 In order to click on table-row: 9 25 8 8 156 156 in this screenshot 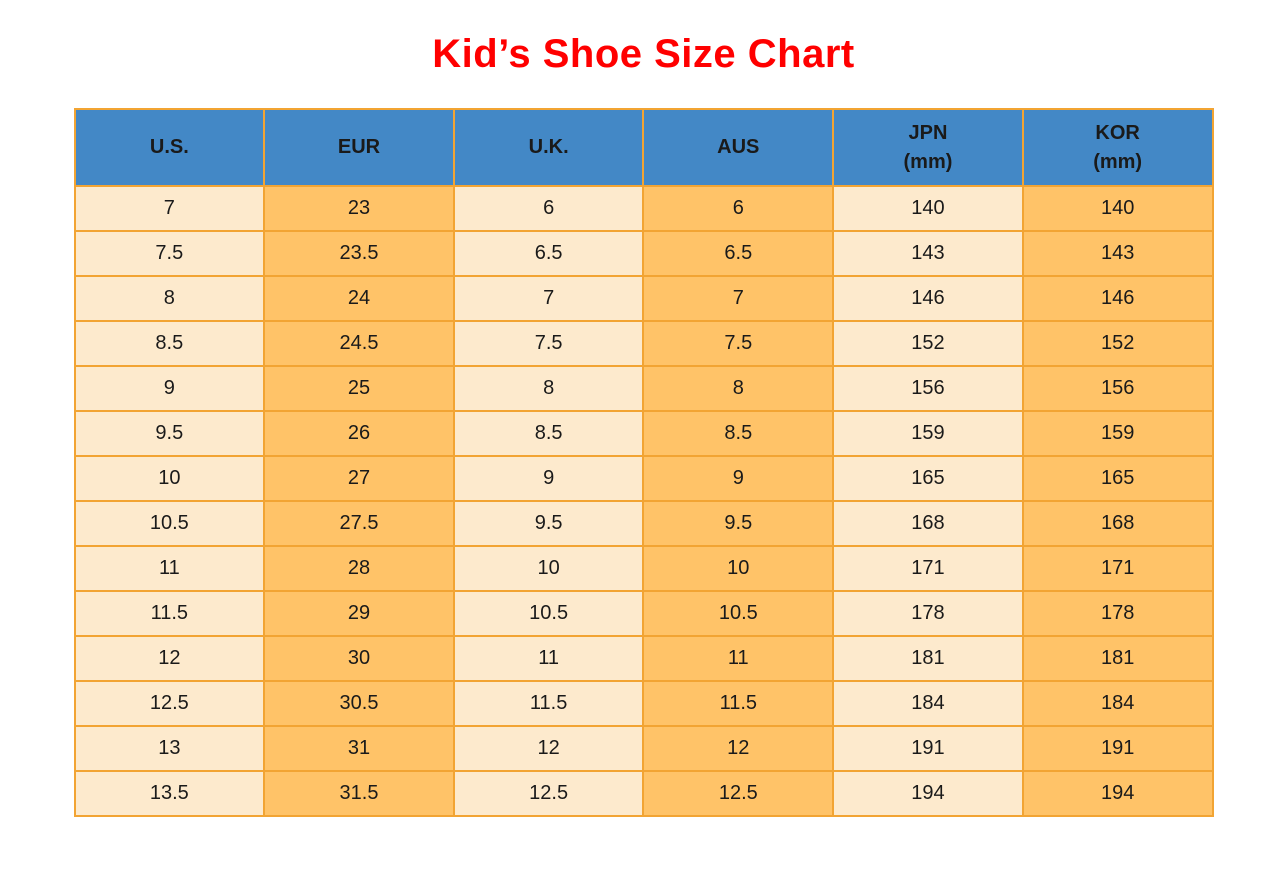, I will do `click(643, 388)`.